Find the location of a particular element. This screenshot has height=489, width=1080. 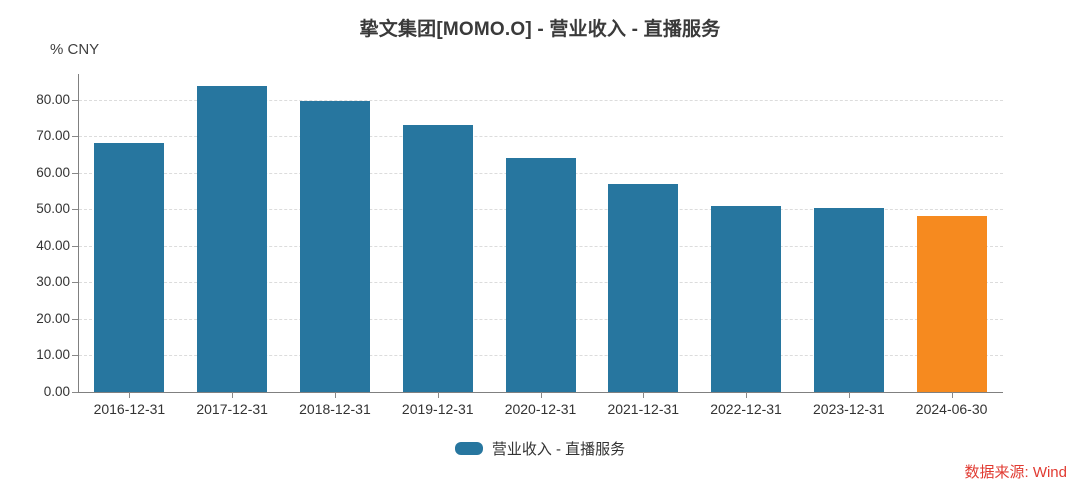

y-axis-tick-label: 60.00 is located at coordinates (53, 172).